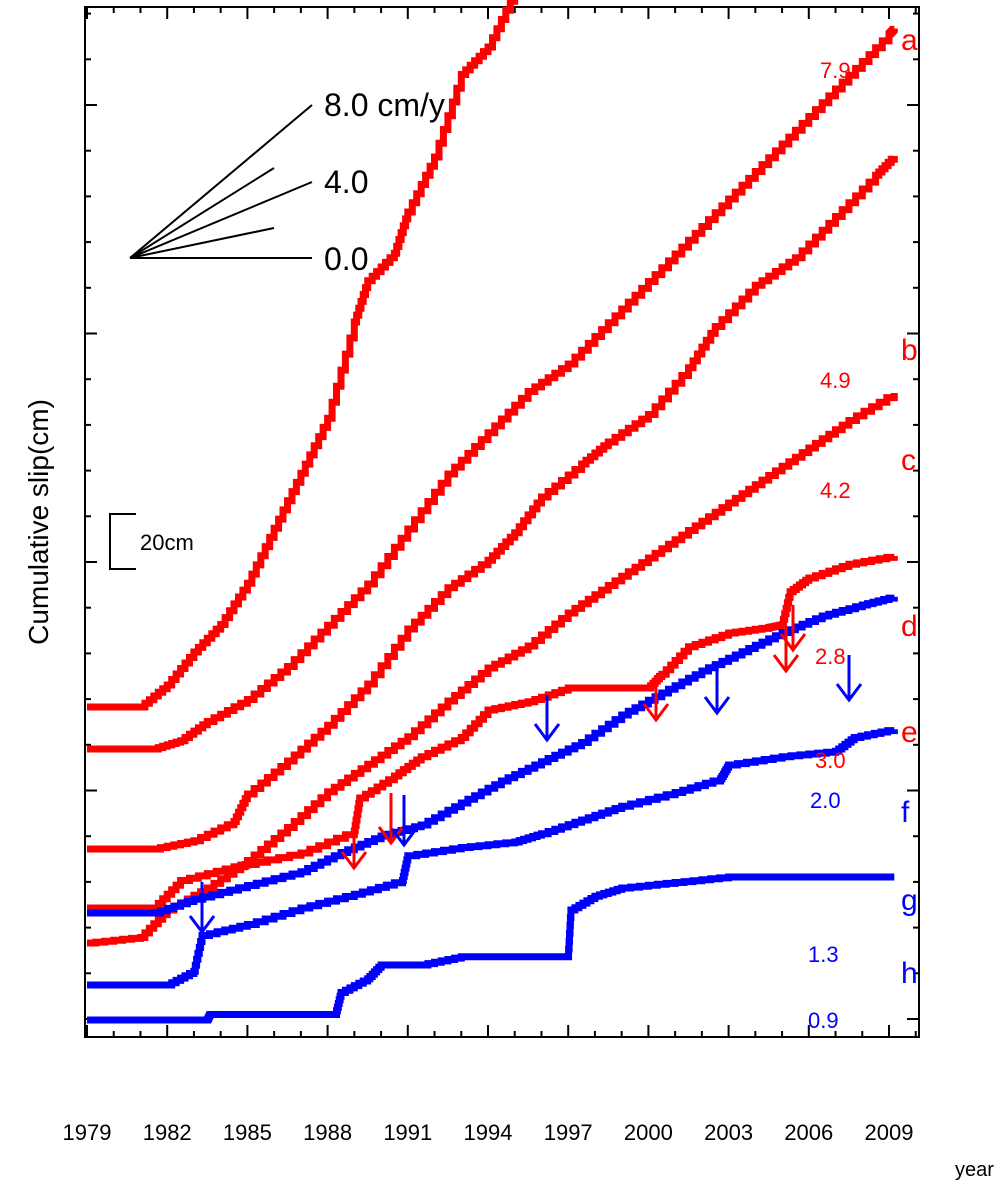  I want to click on series-e-rate-label: 3.0, so click(830, 760).